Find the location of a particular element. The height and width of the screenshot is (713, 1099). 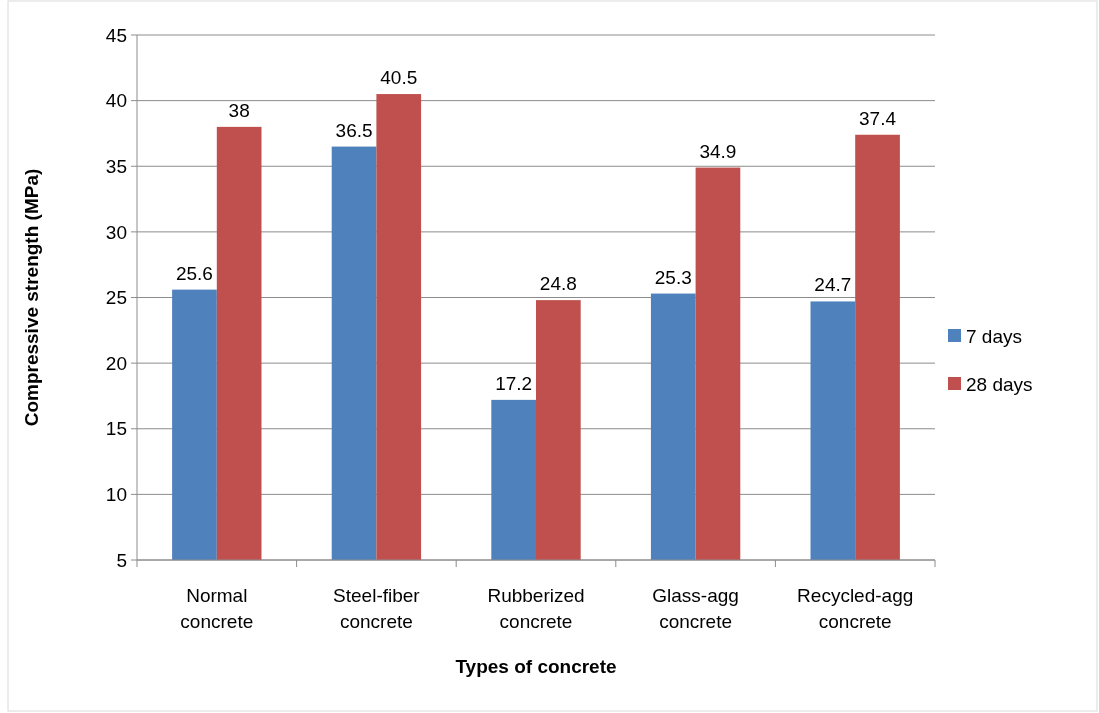

legend-label: 28 days is located at coordinates (999, 384).